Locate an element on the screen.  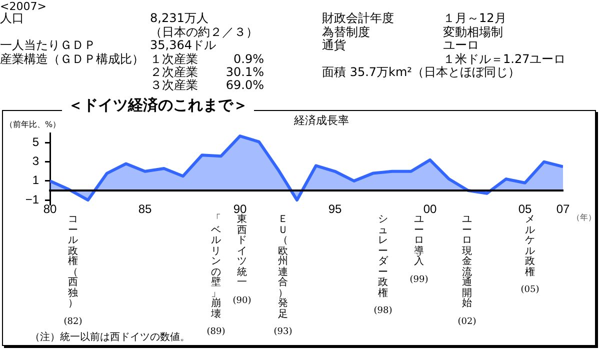
text: 35,364ドル is located at coordinates (183, 45).